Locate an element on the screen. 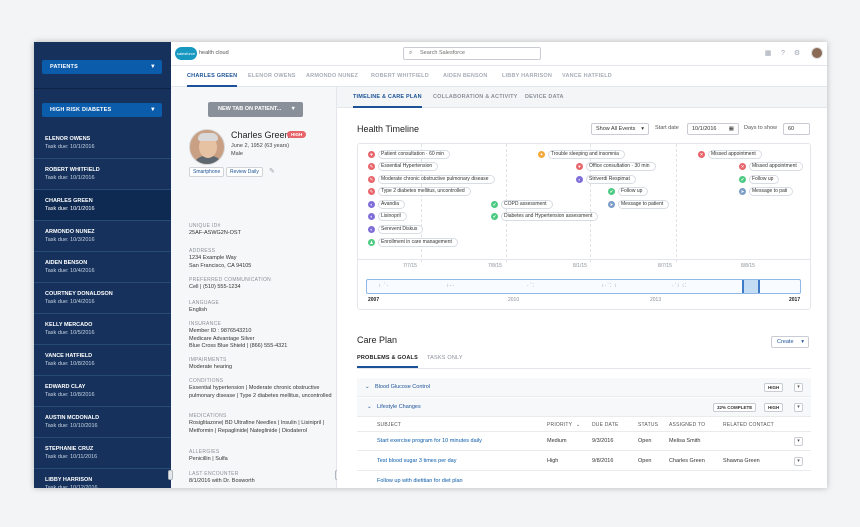 This screenshot has height=527, width=860. patient-list-item: ELENOR OWENS Task due: 10/1/2016 is located at coordinates (102, 143).